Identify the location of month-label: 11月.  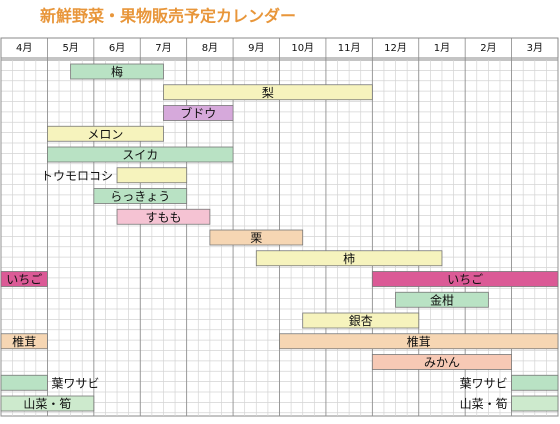
(349, 48).